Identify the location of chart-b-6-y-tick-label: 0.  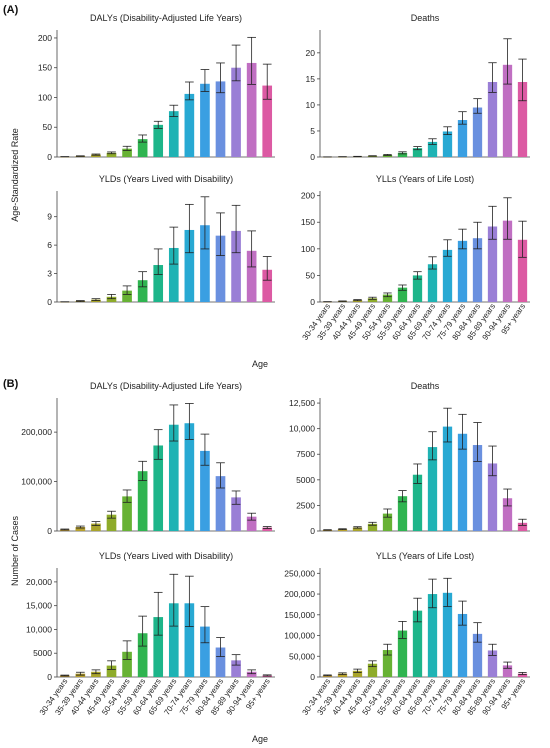
(49, 677).